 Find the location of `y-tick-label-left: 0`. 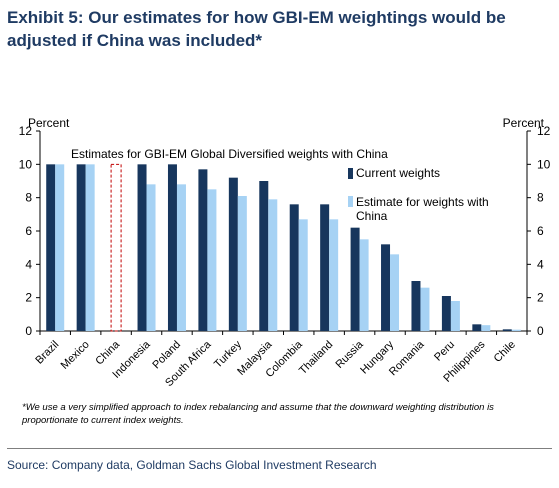

y-tick-label-left: 0 is located at coordinates (28, 331).